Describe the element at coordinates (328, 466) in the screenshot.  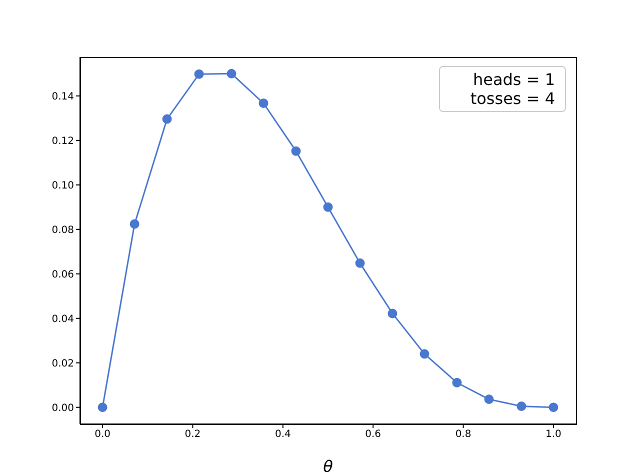
I see `x-axis-title: θ` at that location.